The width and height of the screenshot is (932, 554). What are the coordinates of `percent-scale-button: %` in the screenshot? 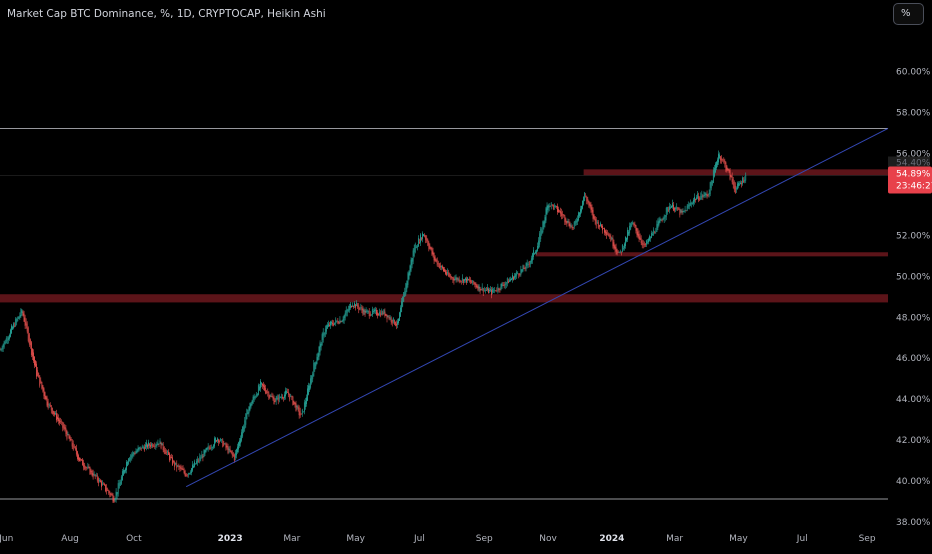 It's located at (908, 14).